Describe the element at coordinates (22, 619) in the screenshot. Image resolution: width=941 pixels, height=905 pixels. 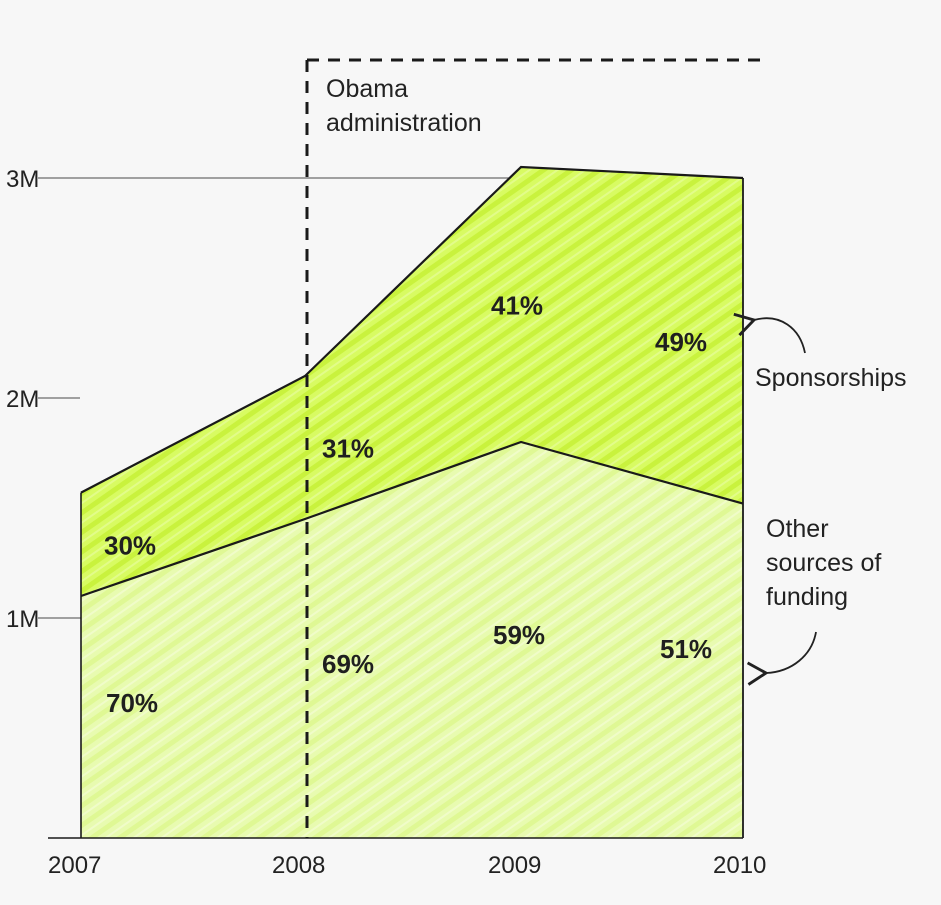
I see `y-tick-label: 1M` at that location.